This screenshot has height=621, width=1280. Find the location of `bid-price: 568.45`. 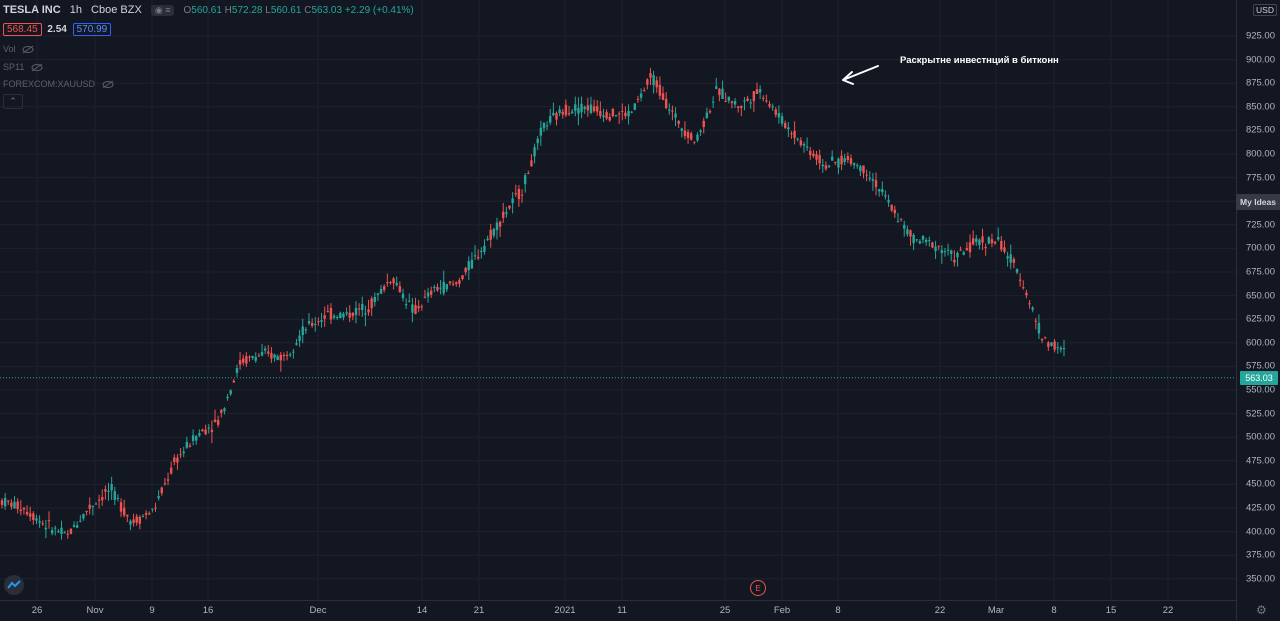

bid-price: 568.45 is located at coordinates (22, 29).